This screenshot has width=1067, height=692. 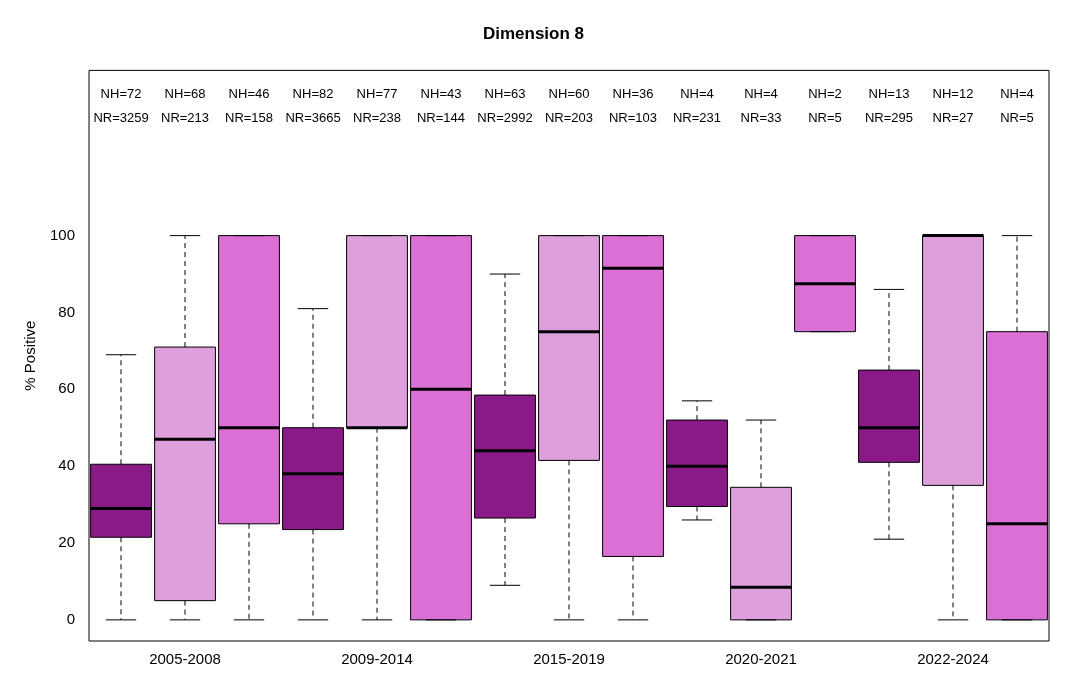 What do you see at coordinates (67, 388) in the screenshot?
I see `y-tick-label: 60` at bounding box center [67, 388].